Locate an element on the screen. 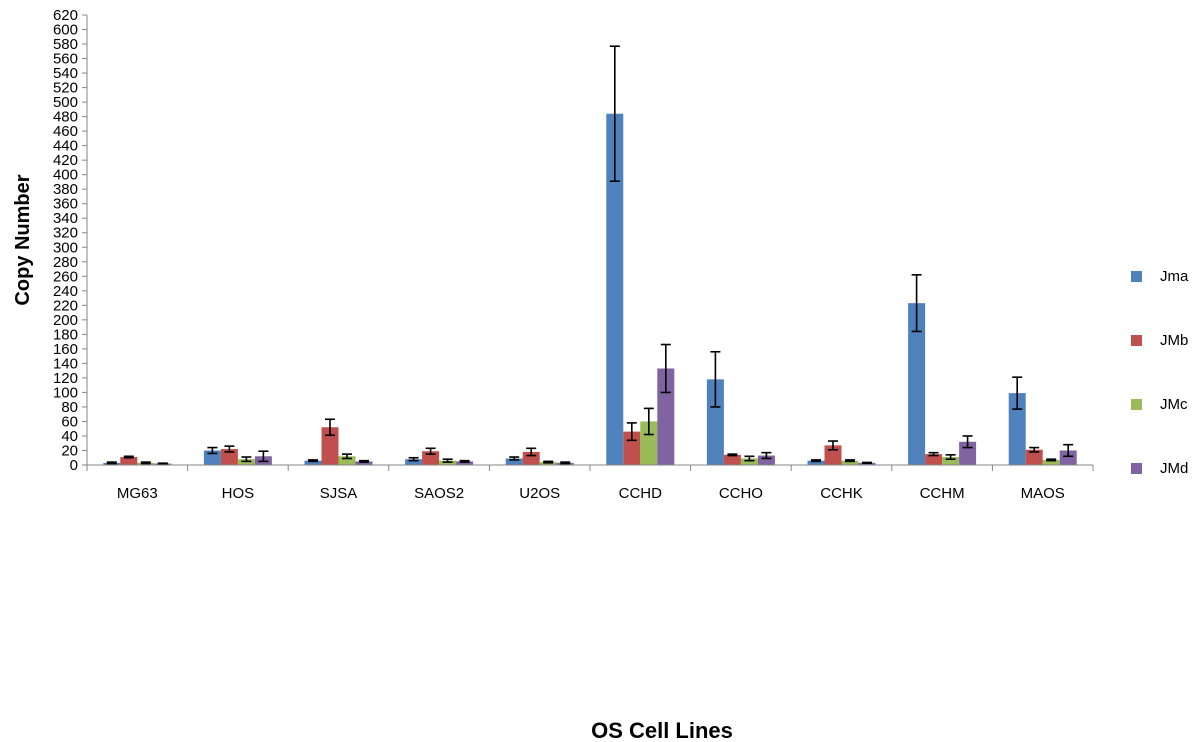  y-tick-label: 140 is located at coordinates (65, 363).